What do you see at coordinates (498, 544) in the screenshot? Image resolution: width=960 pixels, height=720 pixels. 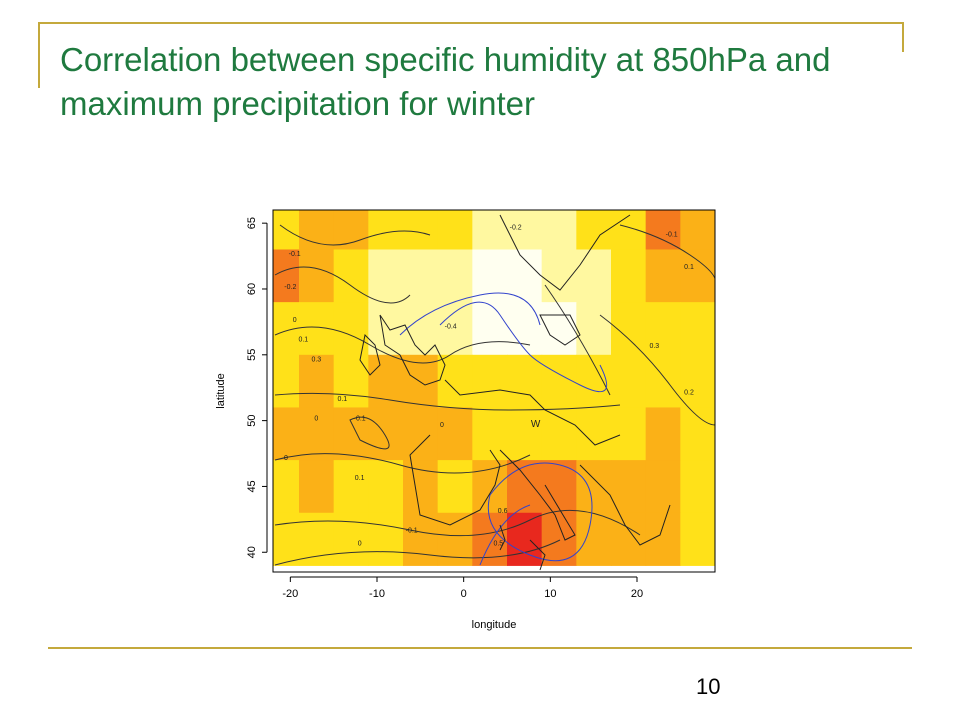 I see `contour-label: 0.5` at bounding box center [498, 544].